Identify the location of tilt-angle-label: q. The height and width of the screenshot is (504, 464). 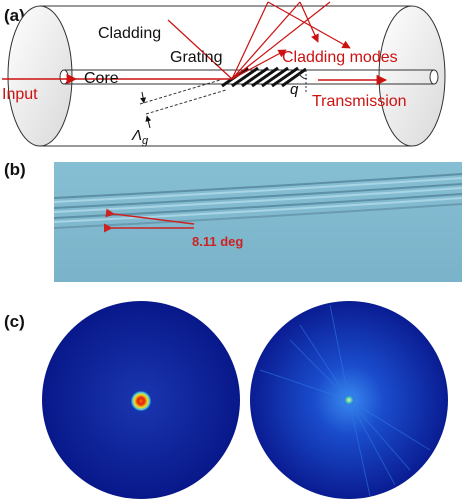
(294, 89).